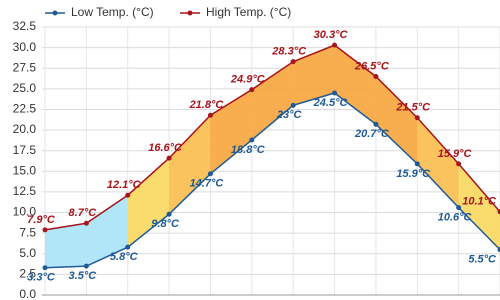 The height and width of the screenshot is (300, 500). Describe the element at coordinates (479, 202) in the screenshot. I see `data-label: 10.1°C` at that location.